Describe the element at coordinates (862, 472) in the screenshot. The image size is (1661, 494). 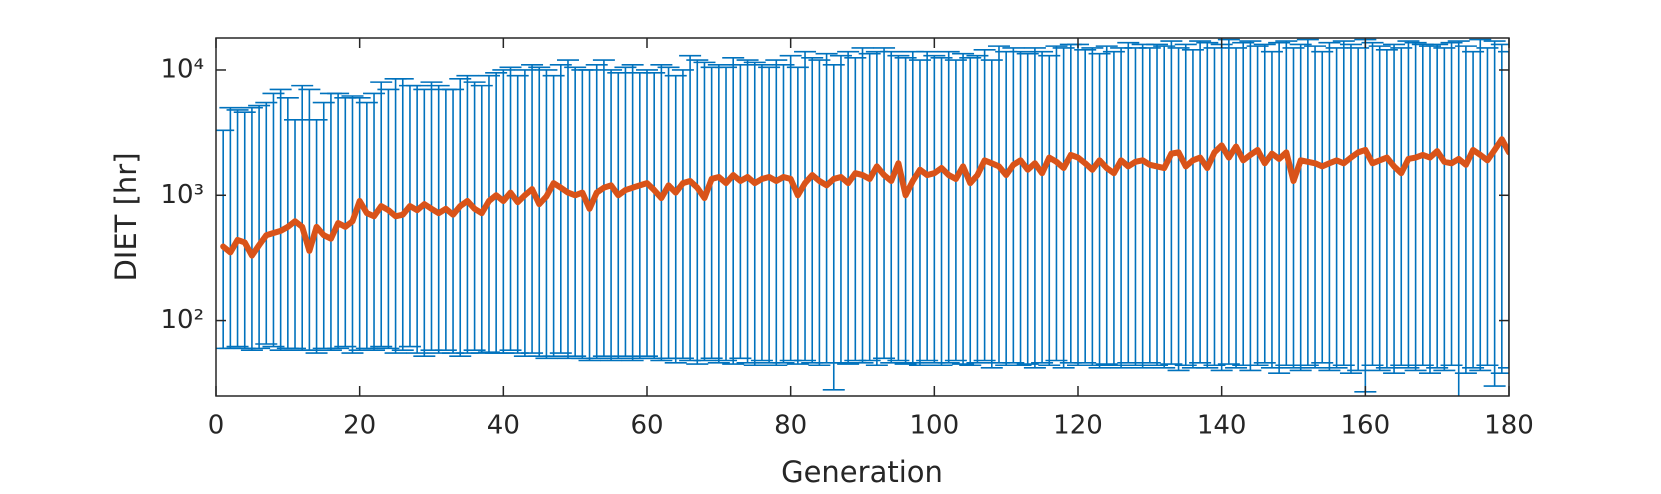
I see `x-axis-label: Generation` at that location.